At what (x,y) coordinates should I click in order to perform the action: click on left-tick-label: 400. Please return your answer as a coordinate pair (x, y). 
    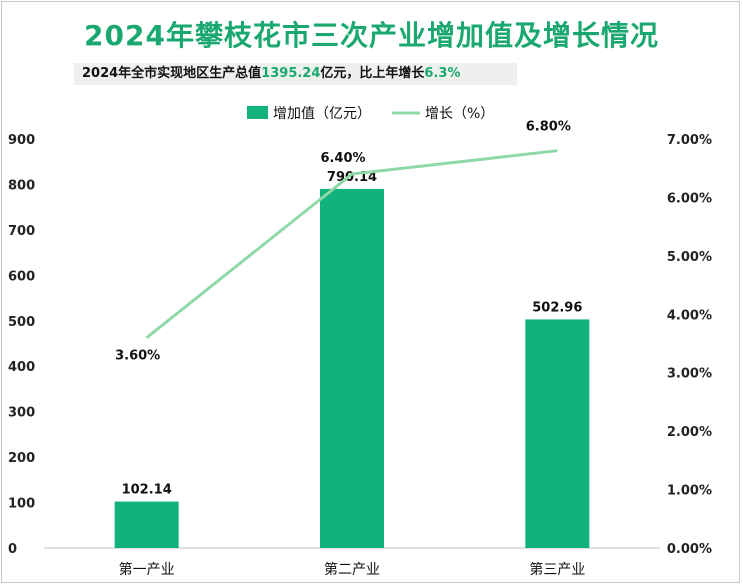
    Looking at the image, I should click on (21, 367).